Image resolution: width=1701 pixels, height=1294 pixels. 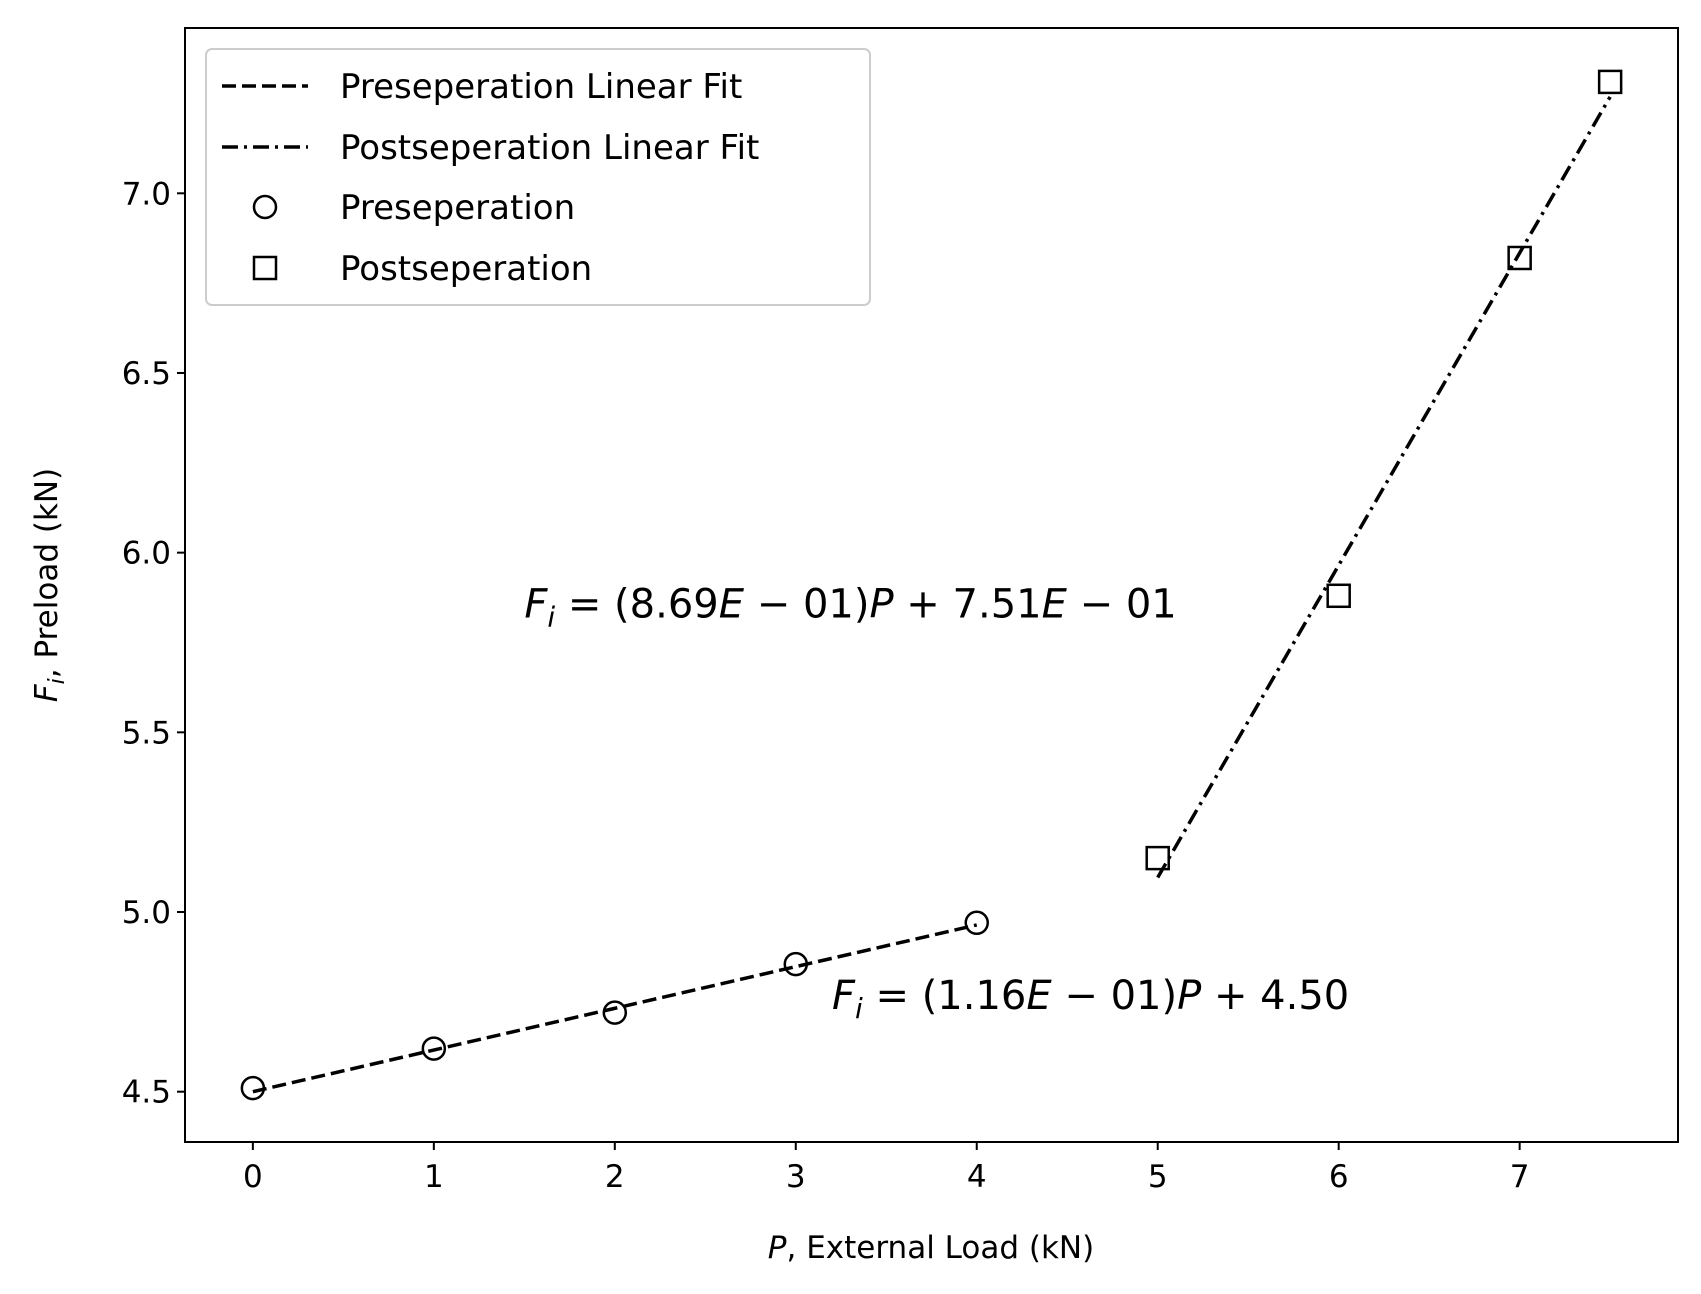 I want to click on x-tick-label: 1, so click(x=434, y=1177).